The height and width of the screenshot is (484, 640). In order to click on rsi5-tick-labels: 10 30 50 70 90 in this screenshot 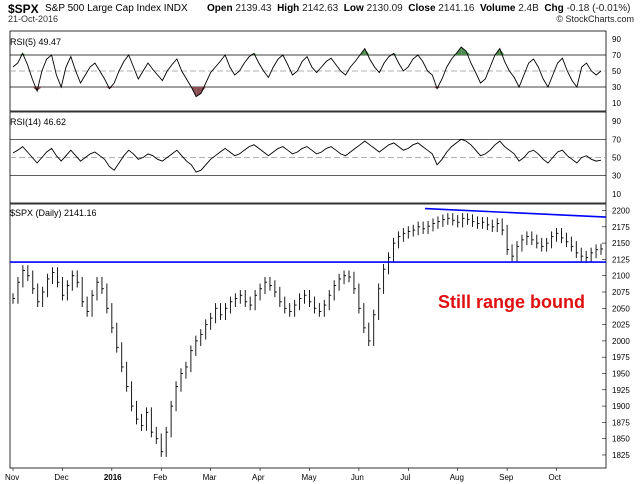, I will do `click(616, 71)`.